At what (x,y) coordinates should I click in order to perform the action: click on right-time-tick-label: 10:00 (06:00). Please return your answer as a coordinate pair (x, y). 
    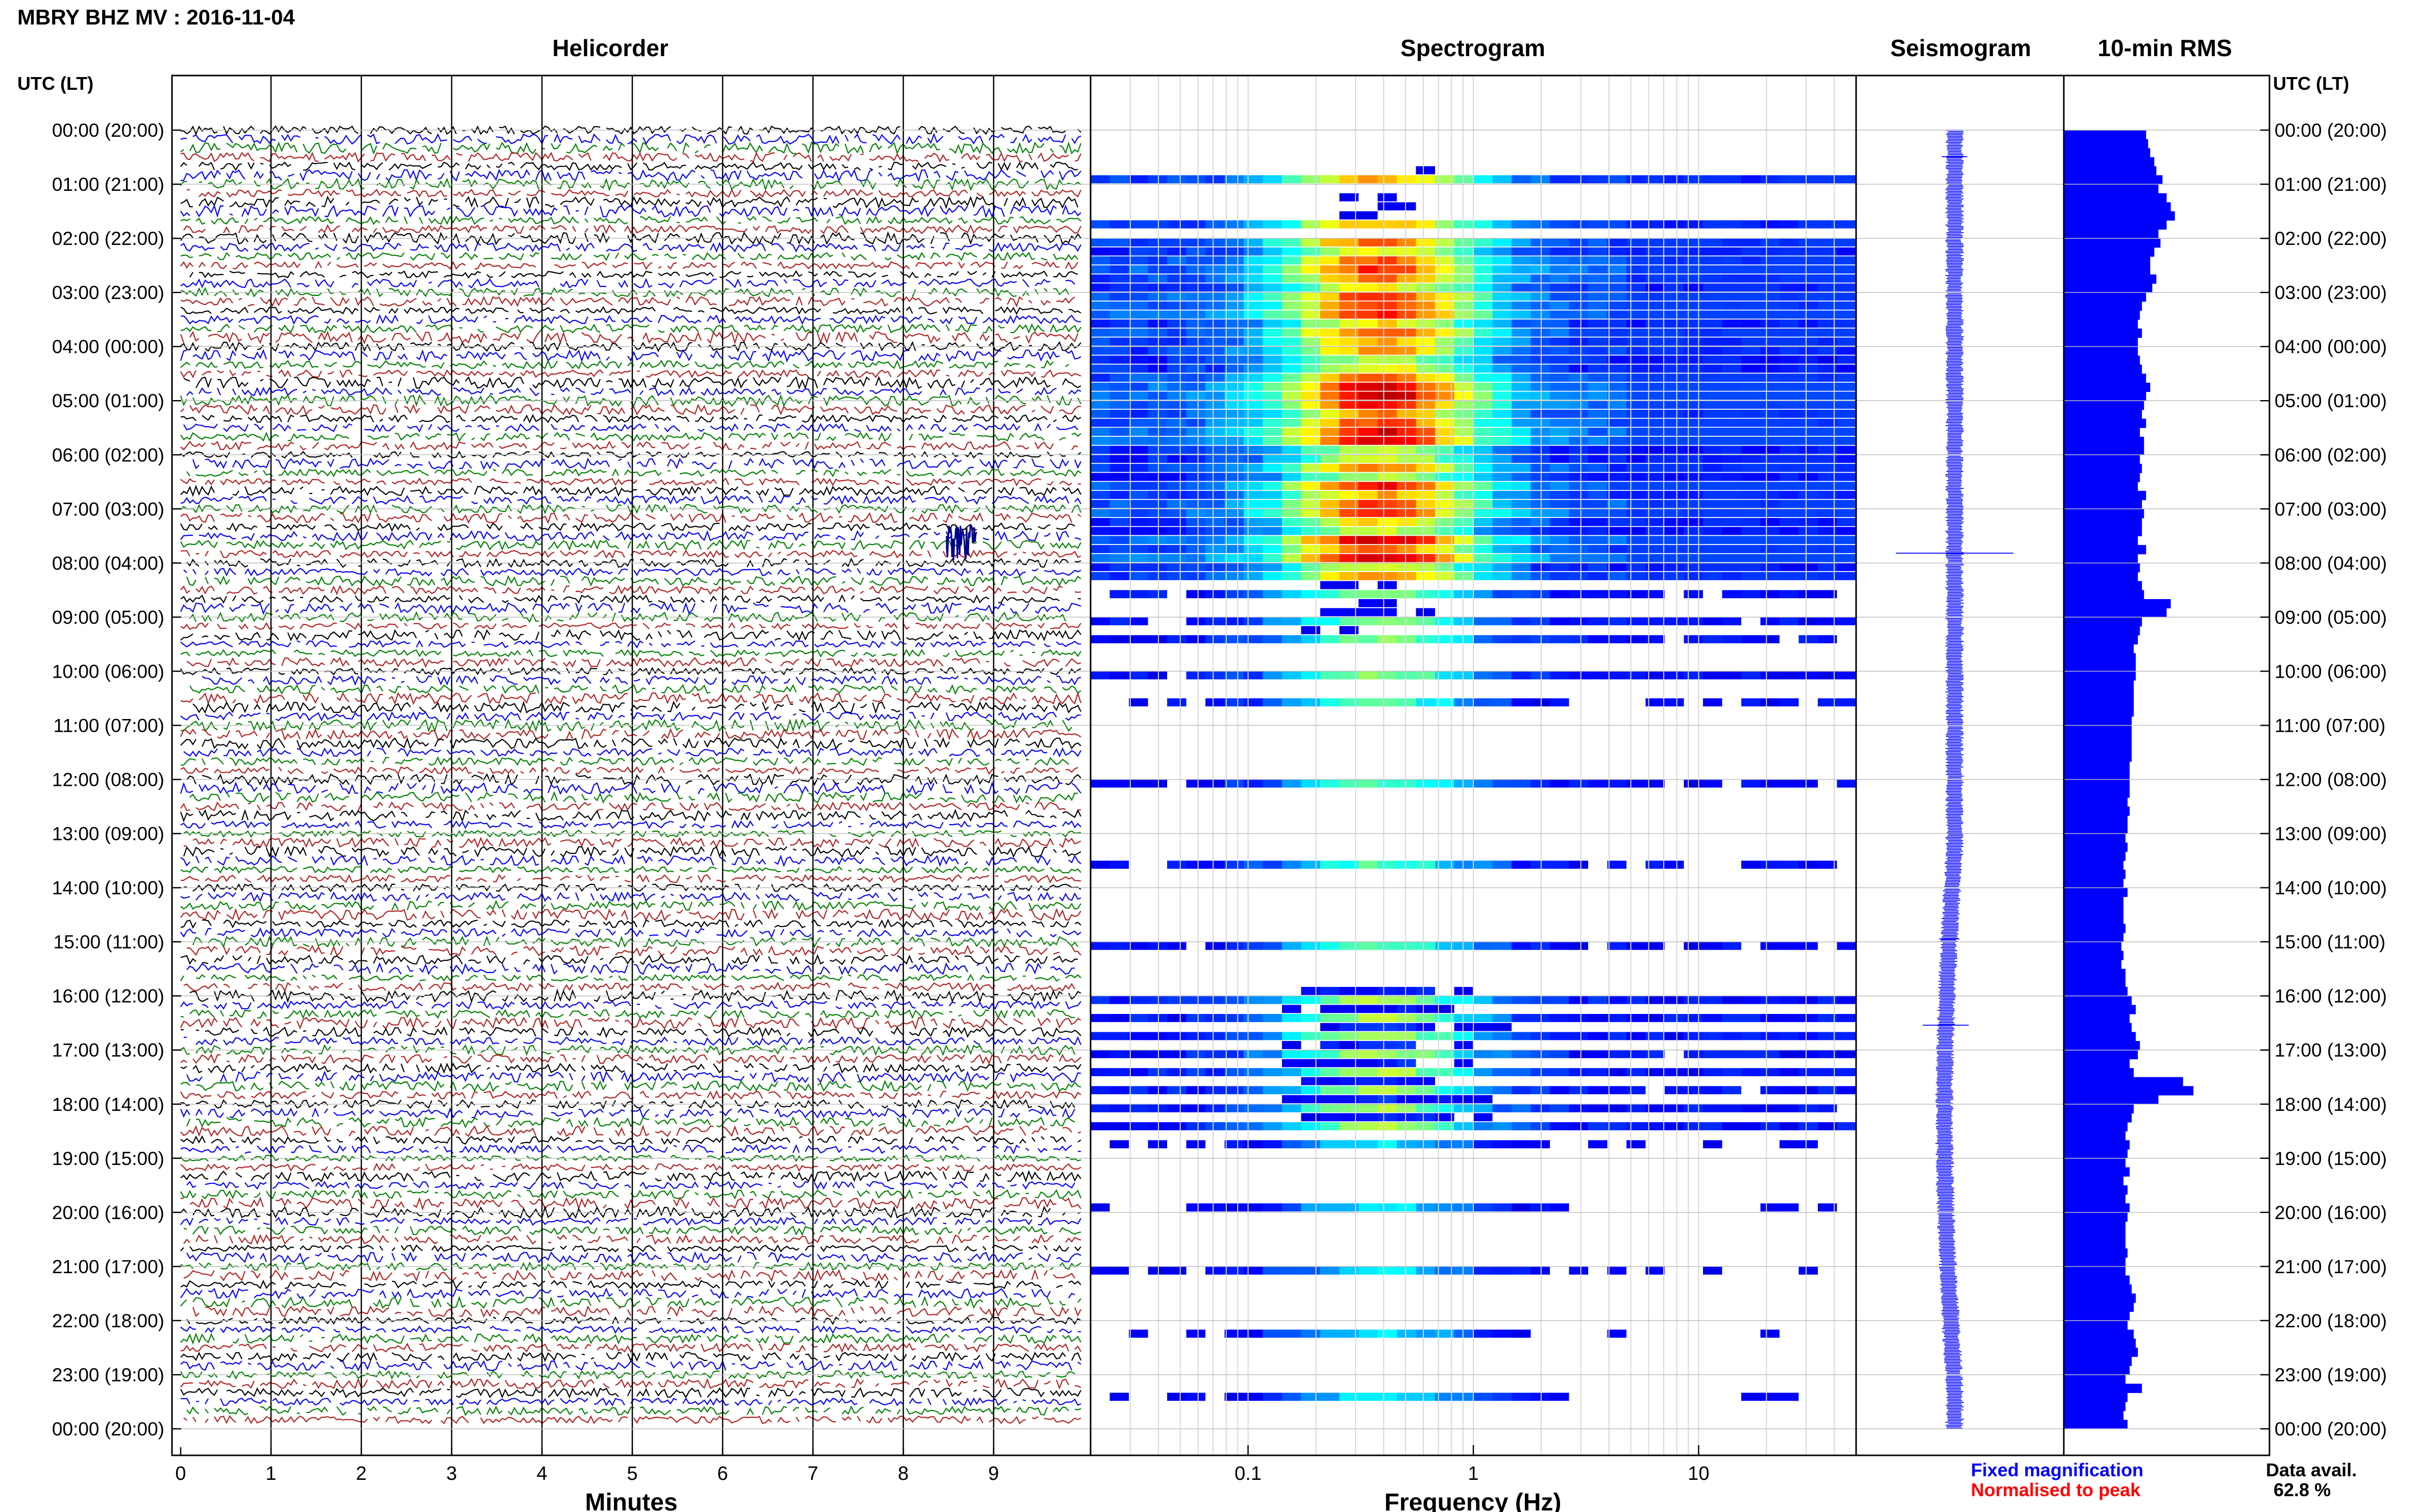
    Looking at the image, I should click on (2331, 671).